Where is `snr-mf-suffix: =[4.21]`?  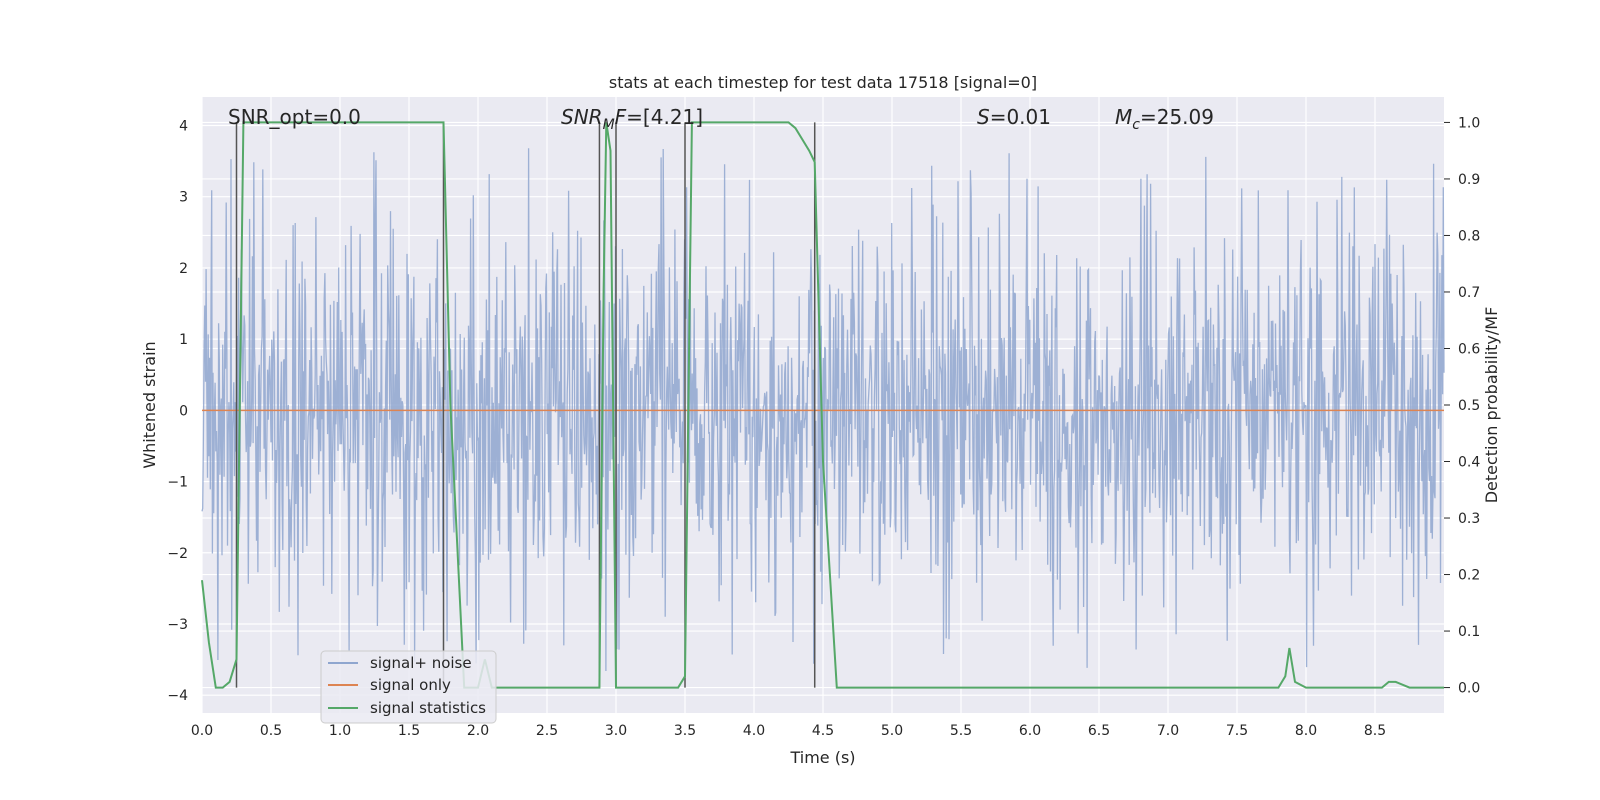 snr-mf-suffix: =[4.21] is located at coordinates (664, 117).